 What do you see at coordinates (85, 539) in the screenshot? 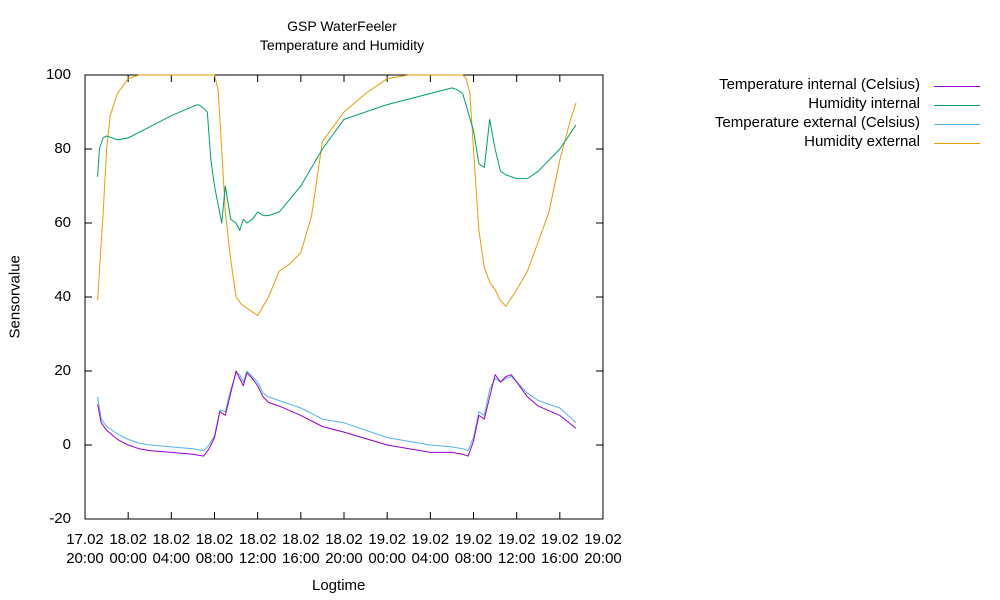
I see `x-tick-date: 17.02` at bounding box center [85, 539].